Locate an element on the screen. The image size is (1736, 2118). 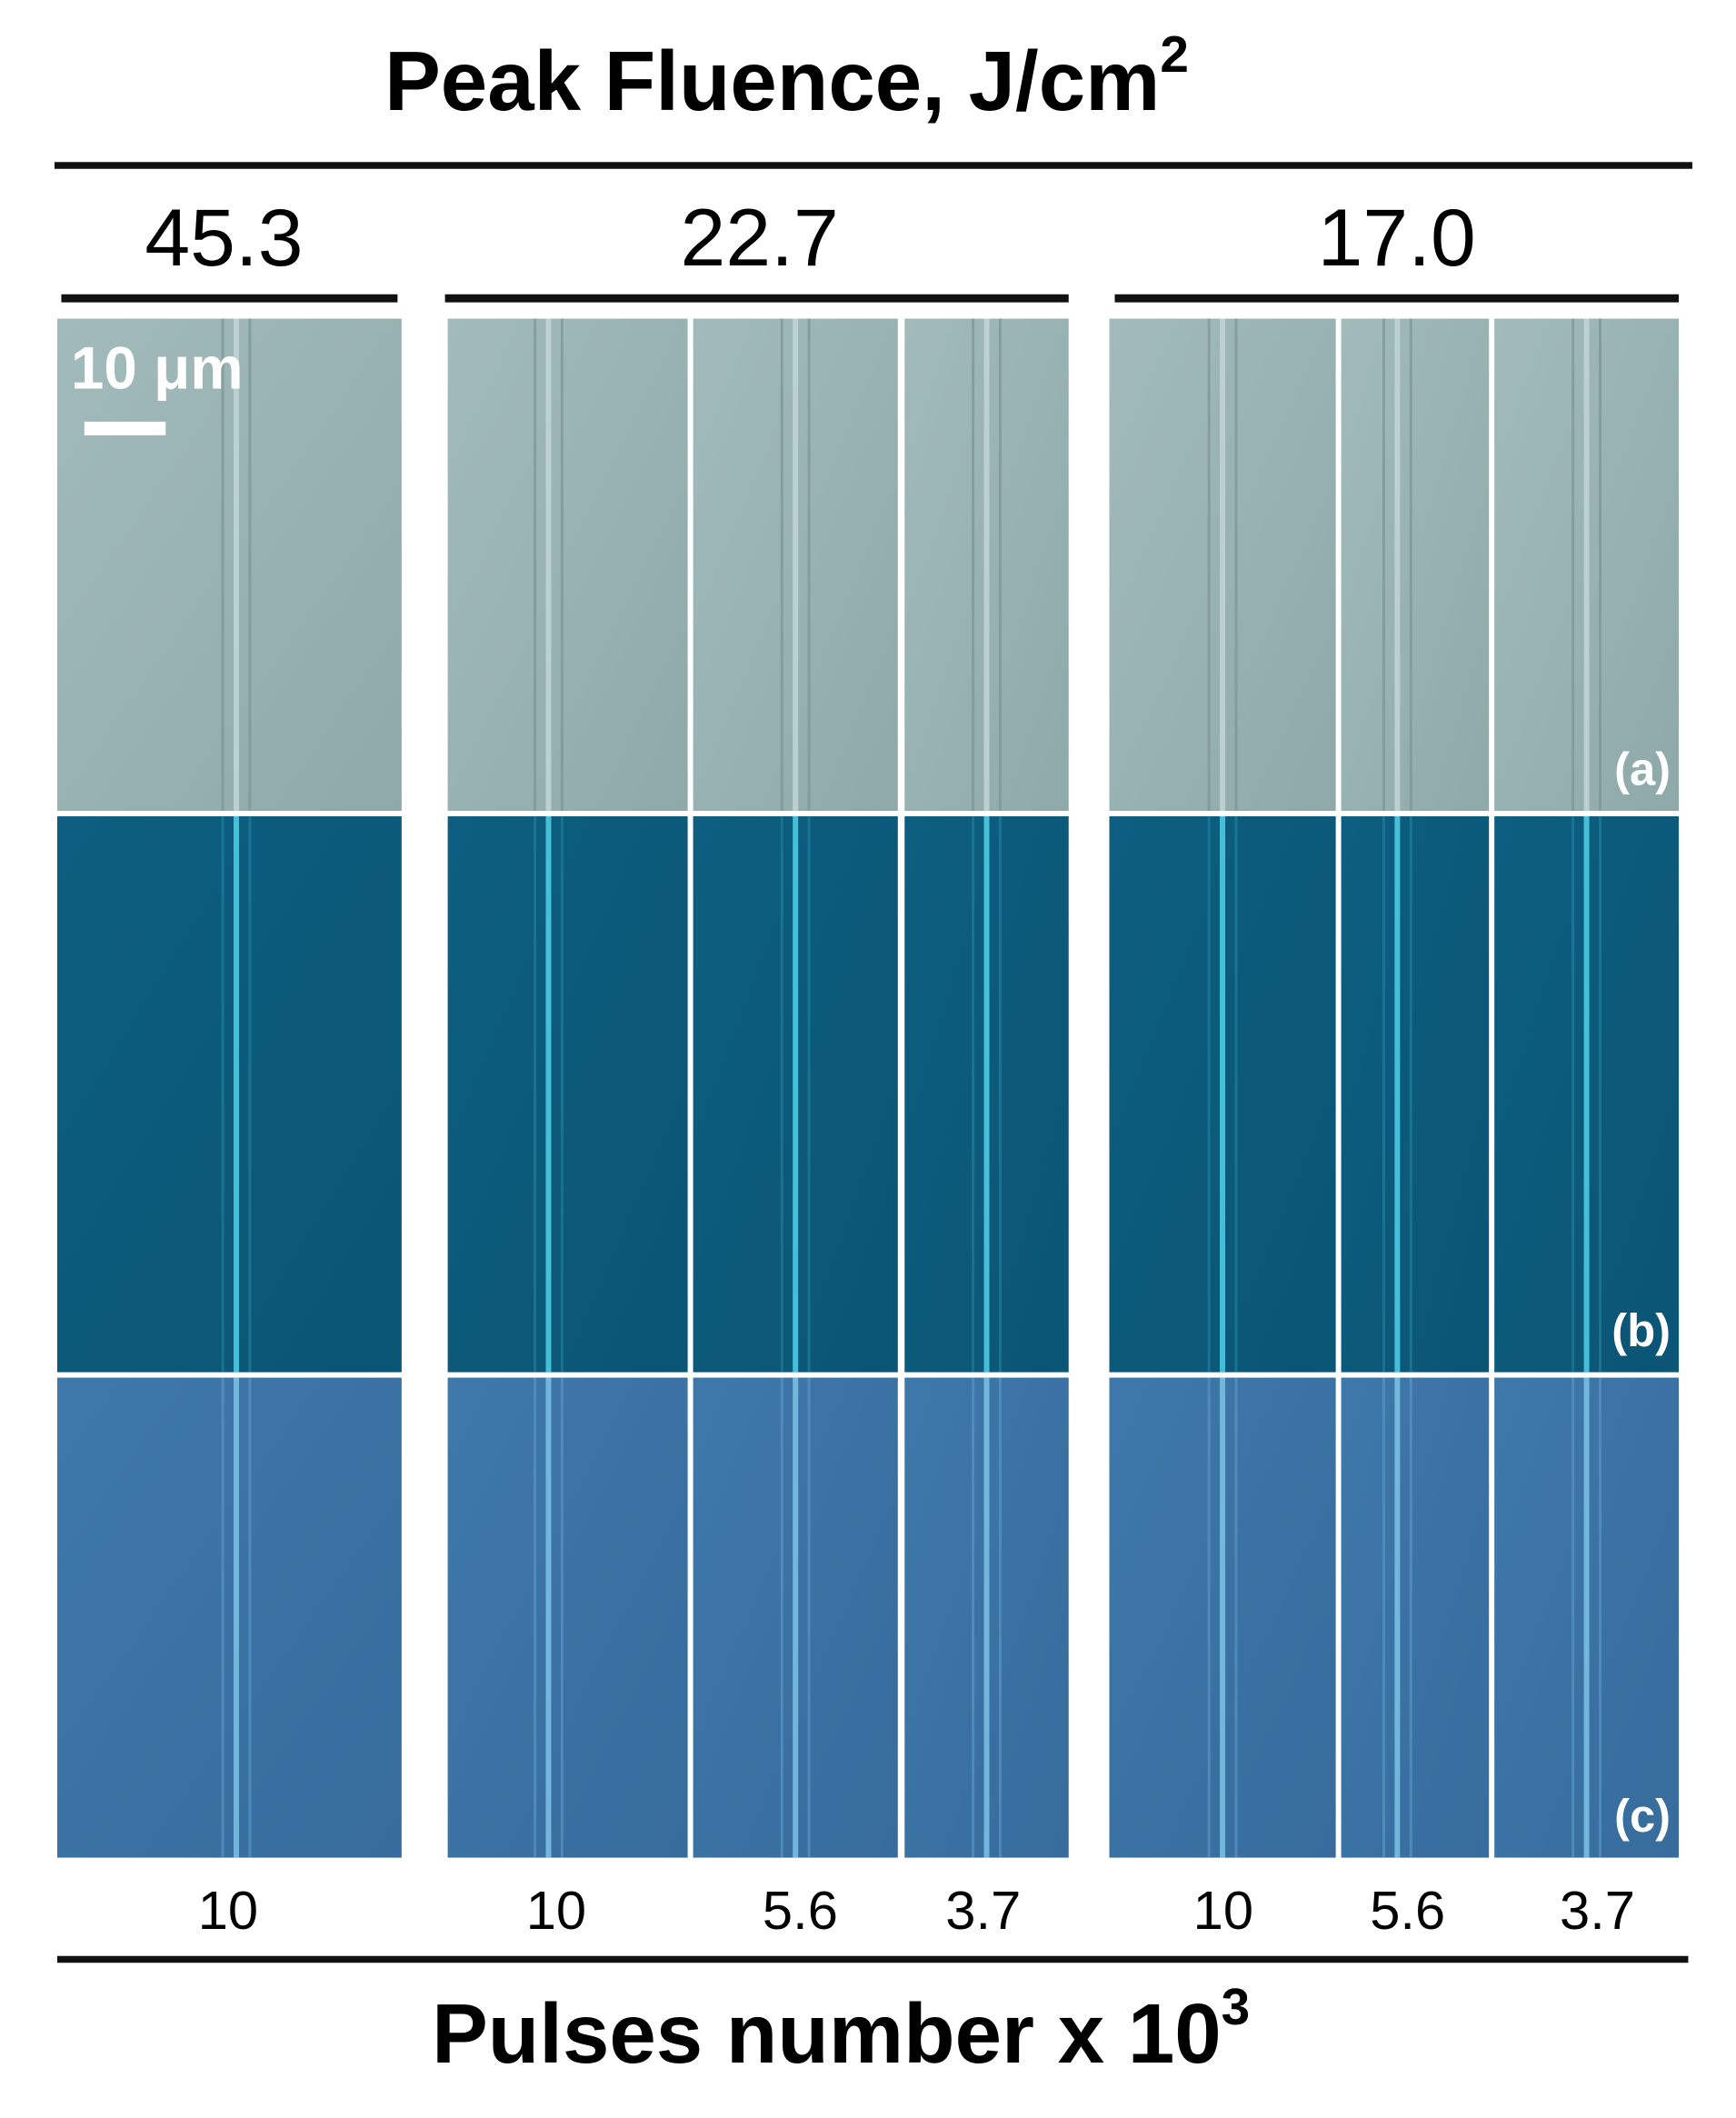
row-label: (b) is located at coordinates (1641, 1330).